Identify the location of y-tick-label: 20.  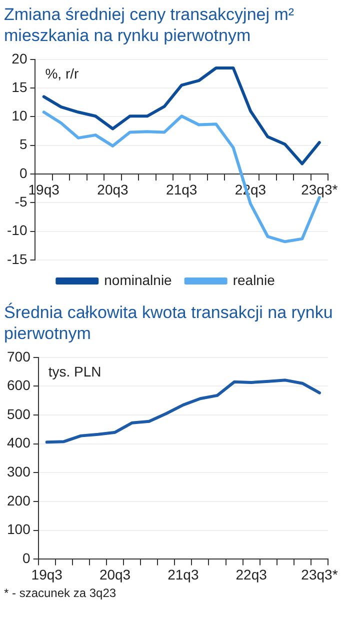
(20, 58).